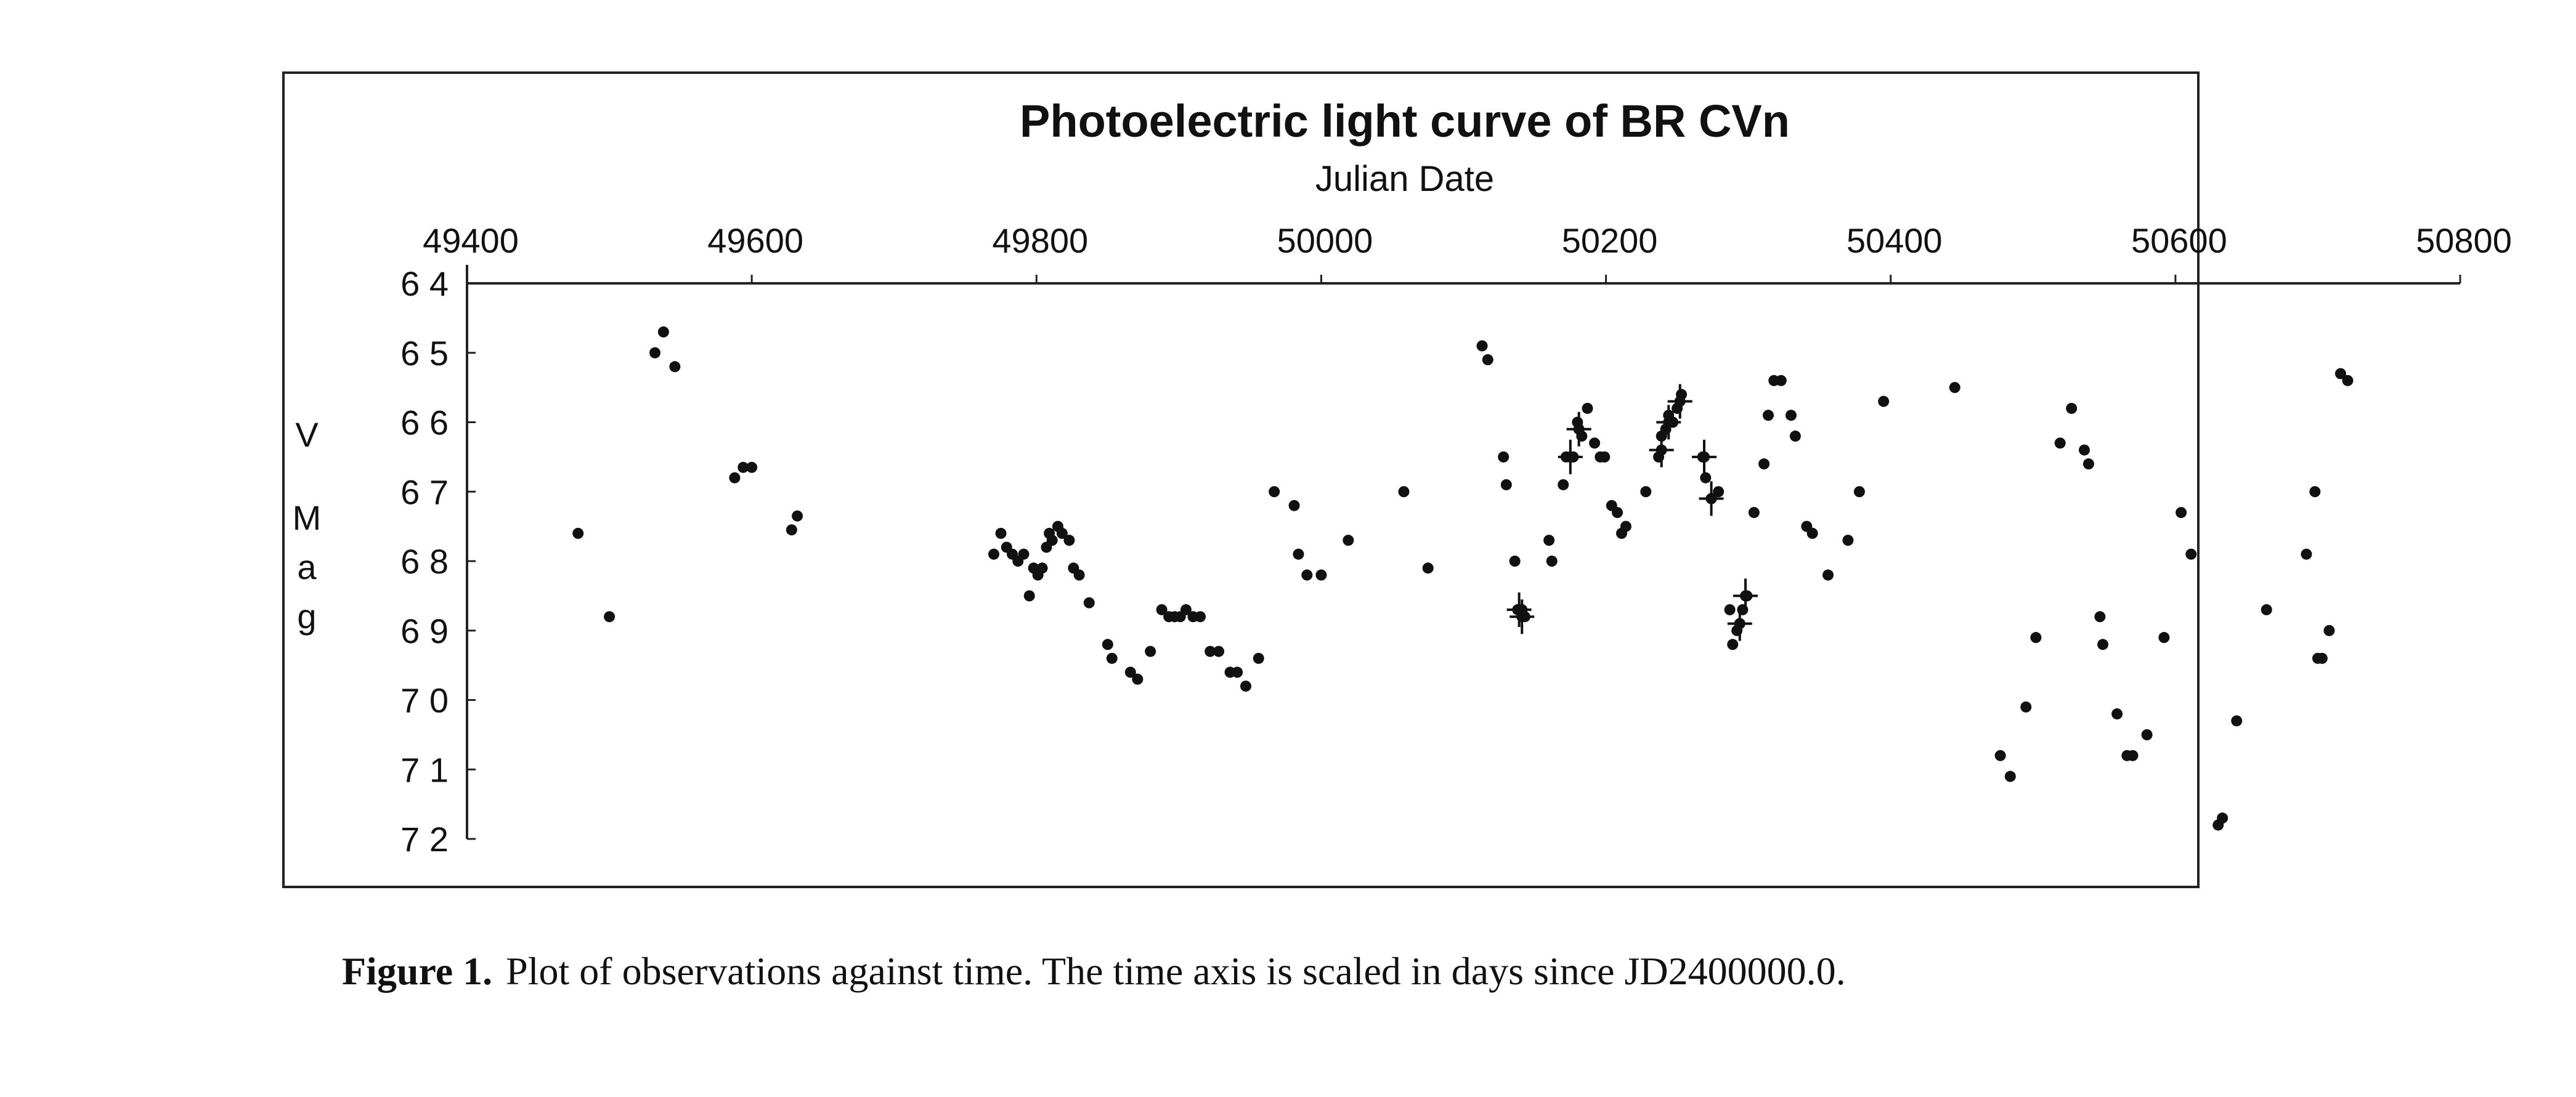  Describe the element at coordinates (307, 517) in the screenshot. I see `y-axis-label-letter: M` at that location.